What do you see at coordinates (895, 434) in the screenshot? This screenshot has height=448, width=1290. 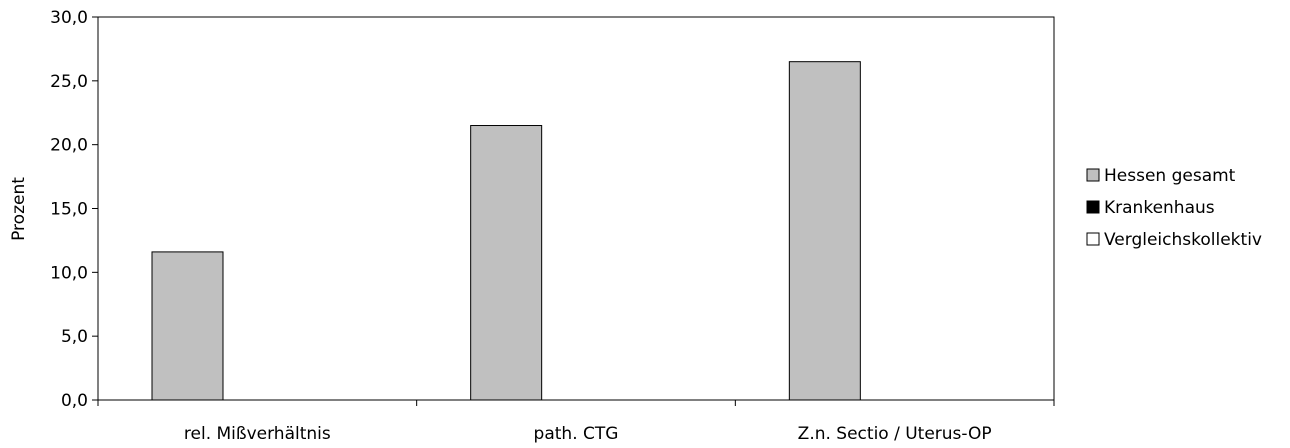 I see `x-tick-label: Z.n. Sectio / Uterus-OP` at bounding box center [895, 434].